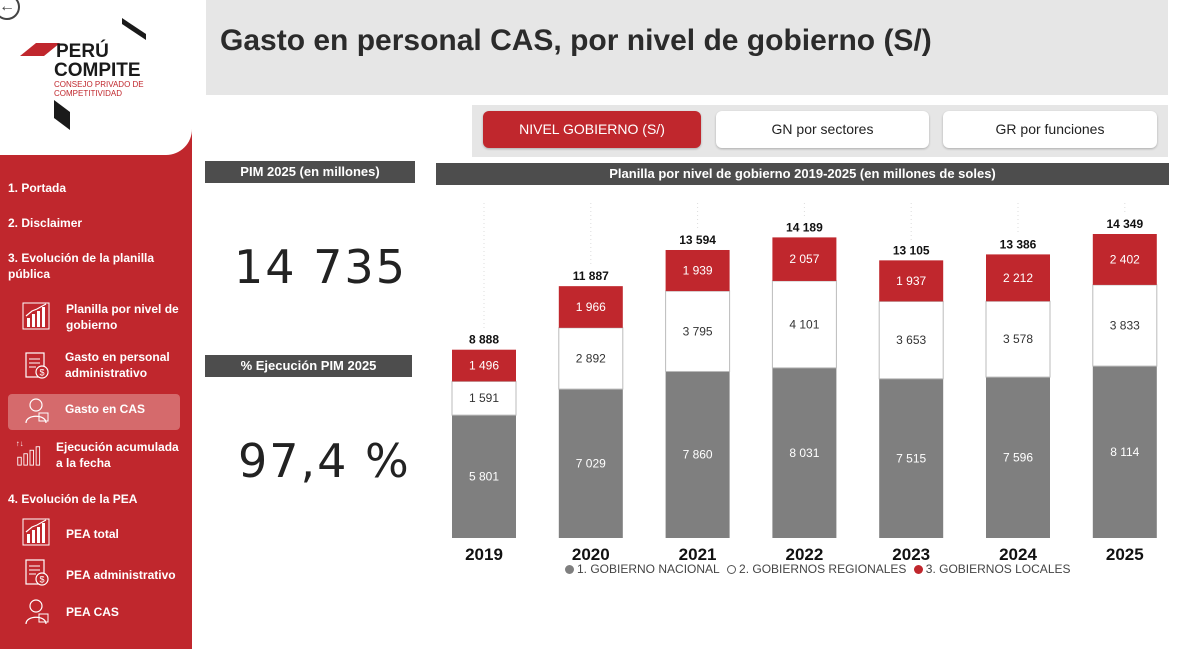 This screenshot has width=1200, height=649. Describe the element at coordinates (310, 172) in the screenshot. I see `kpi-pim-header: PIM 2025 (en millones)` at that location.